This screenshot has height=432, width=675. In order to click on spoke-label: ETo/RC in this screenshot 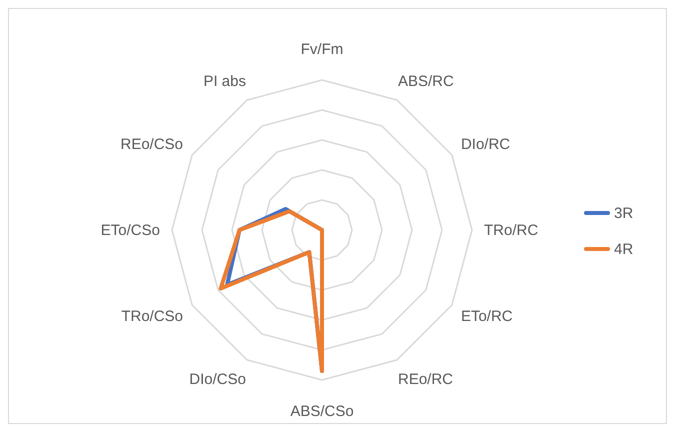, I will do `click(486, 316)`.